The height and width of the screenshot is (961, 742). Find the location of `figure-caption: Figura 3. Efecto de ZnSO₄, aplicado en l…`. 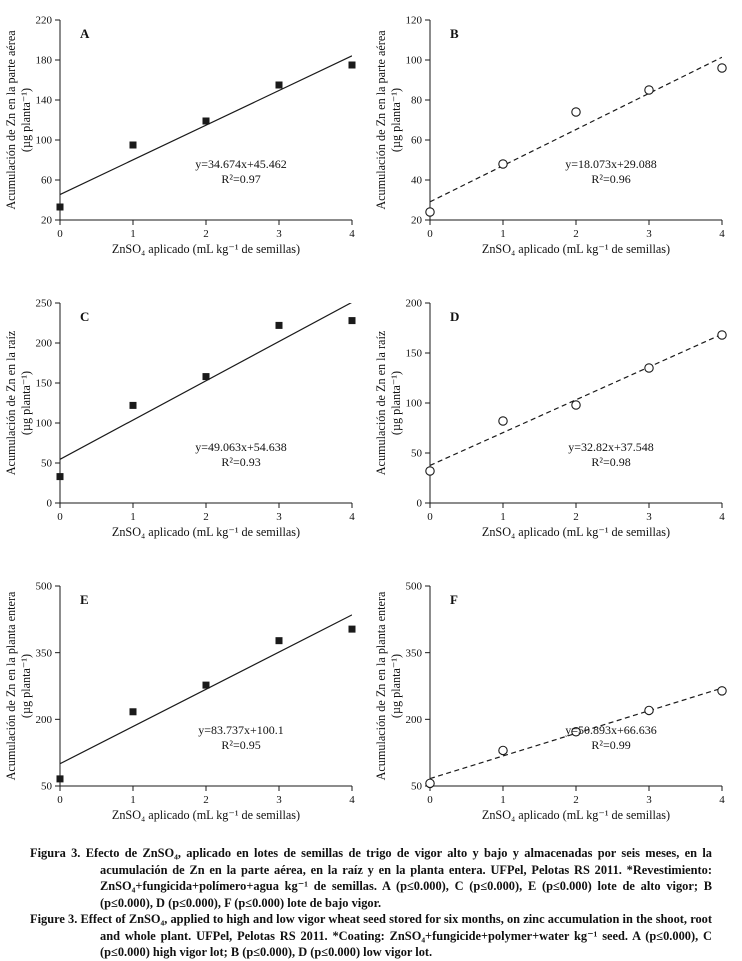

figure-caption: Figura 3. Efecto de ZnSO₄, aplicado en l… is located at coordinates (371, 898).